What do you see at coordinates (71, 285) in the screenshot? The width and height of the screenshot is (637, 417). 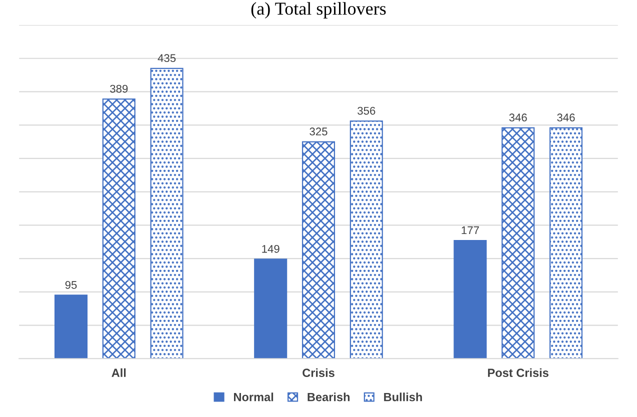 I see `data-label: 95` at bounding box center [71, 285].